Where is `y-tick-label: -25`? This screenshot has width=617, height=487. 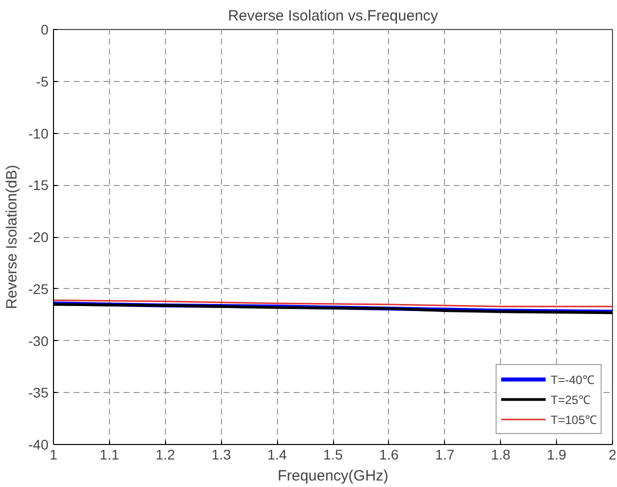 y-tick-label: -25 is located at coordinates (38, 288).